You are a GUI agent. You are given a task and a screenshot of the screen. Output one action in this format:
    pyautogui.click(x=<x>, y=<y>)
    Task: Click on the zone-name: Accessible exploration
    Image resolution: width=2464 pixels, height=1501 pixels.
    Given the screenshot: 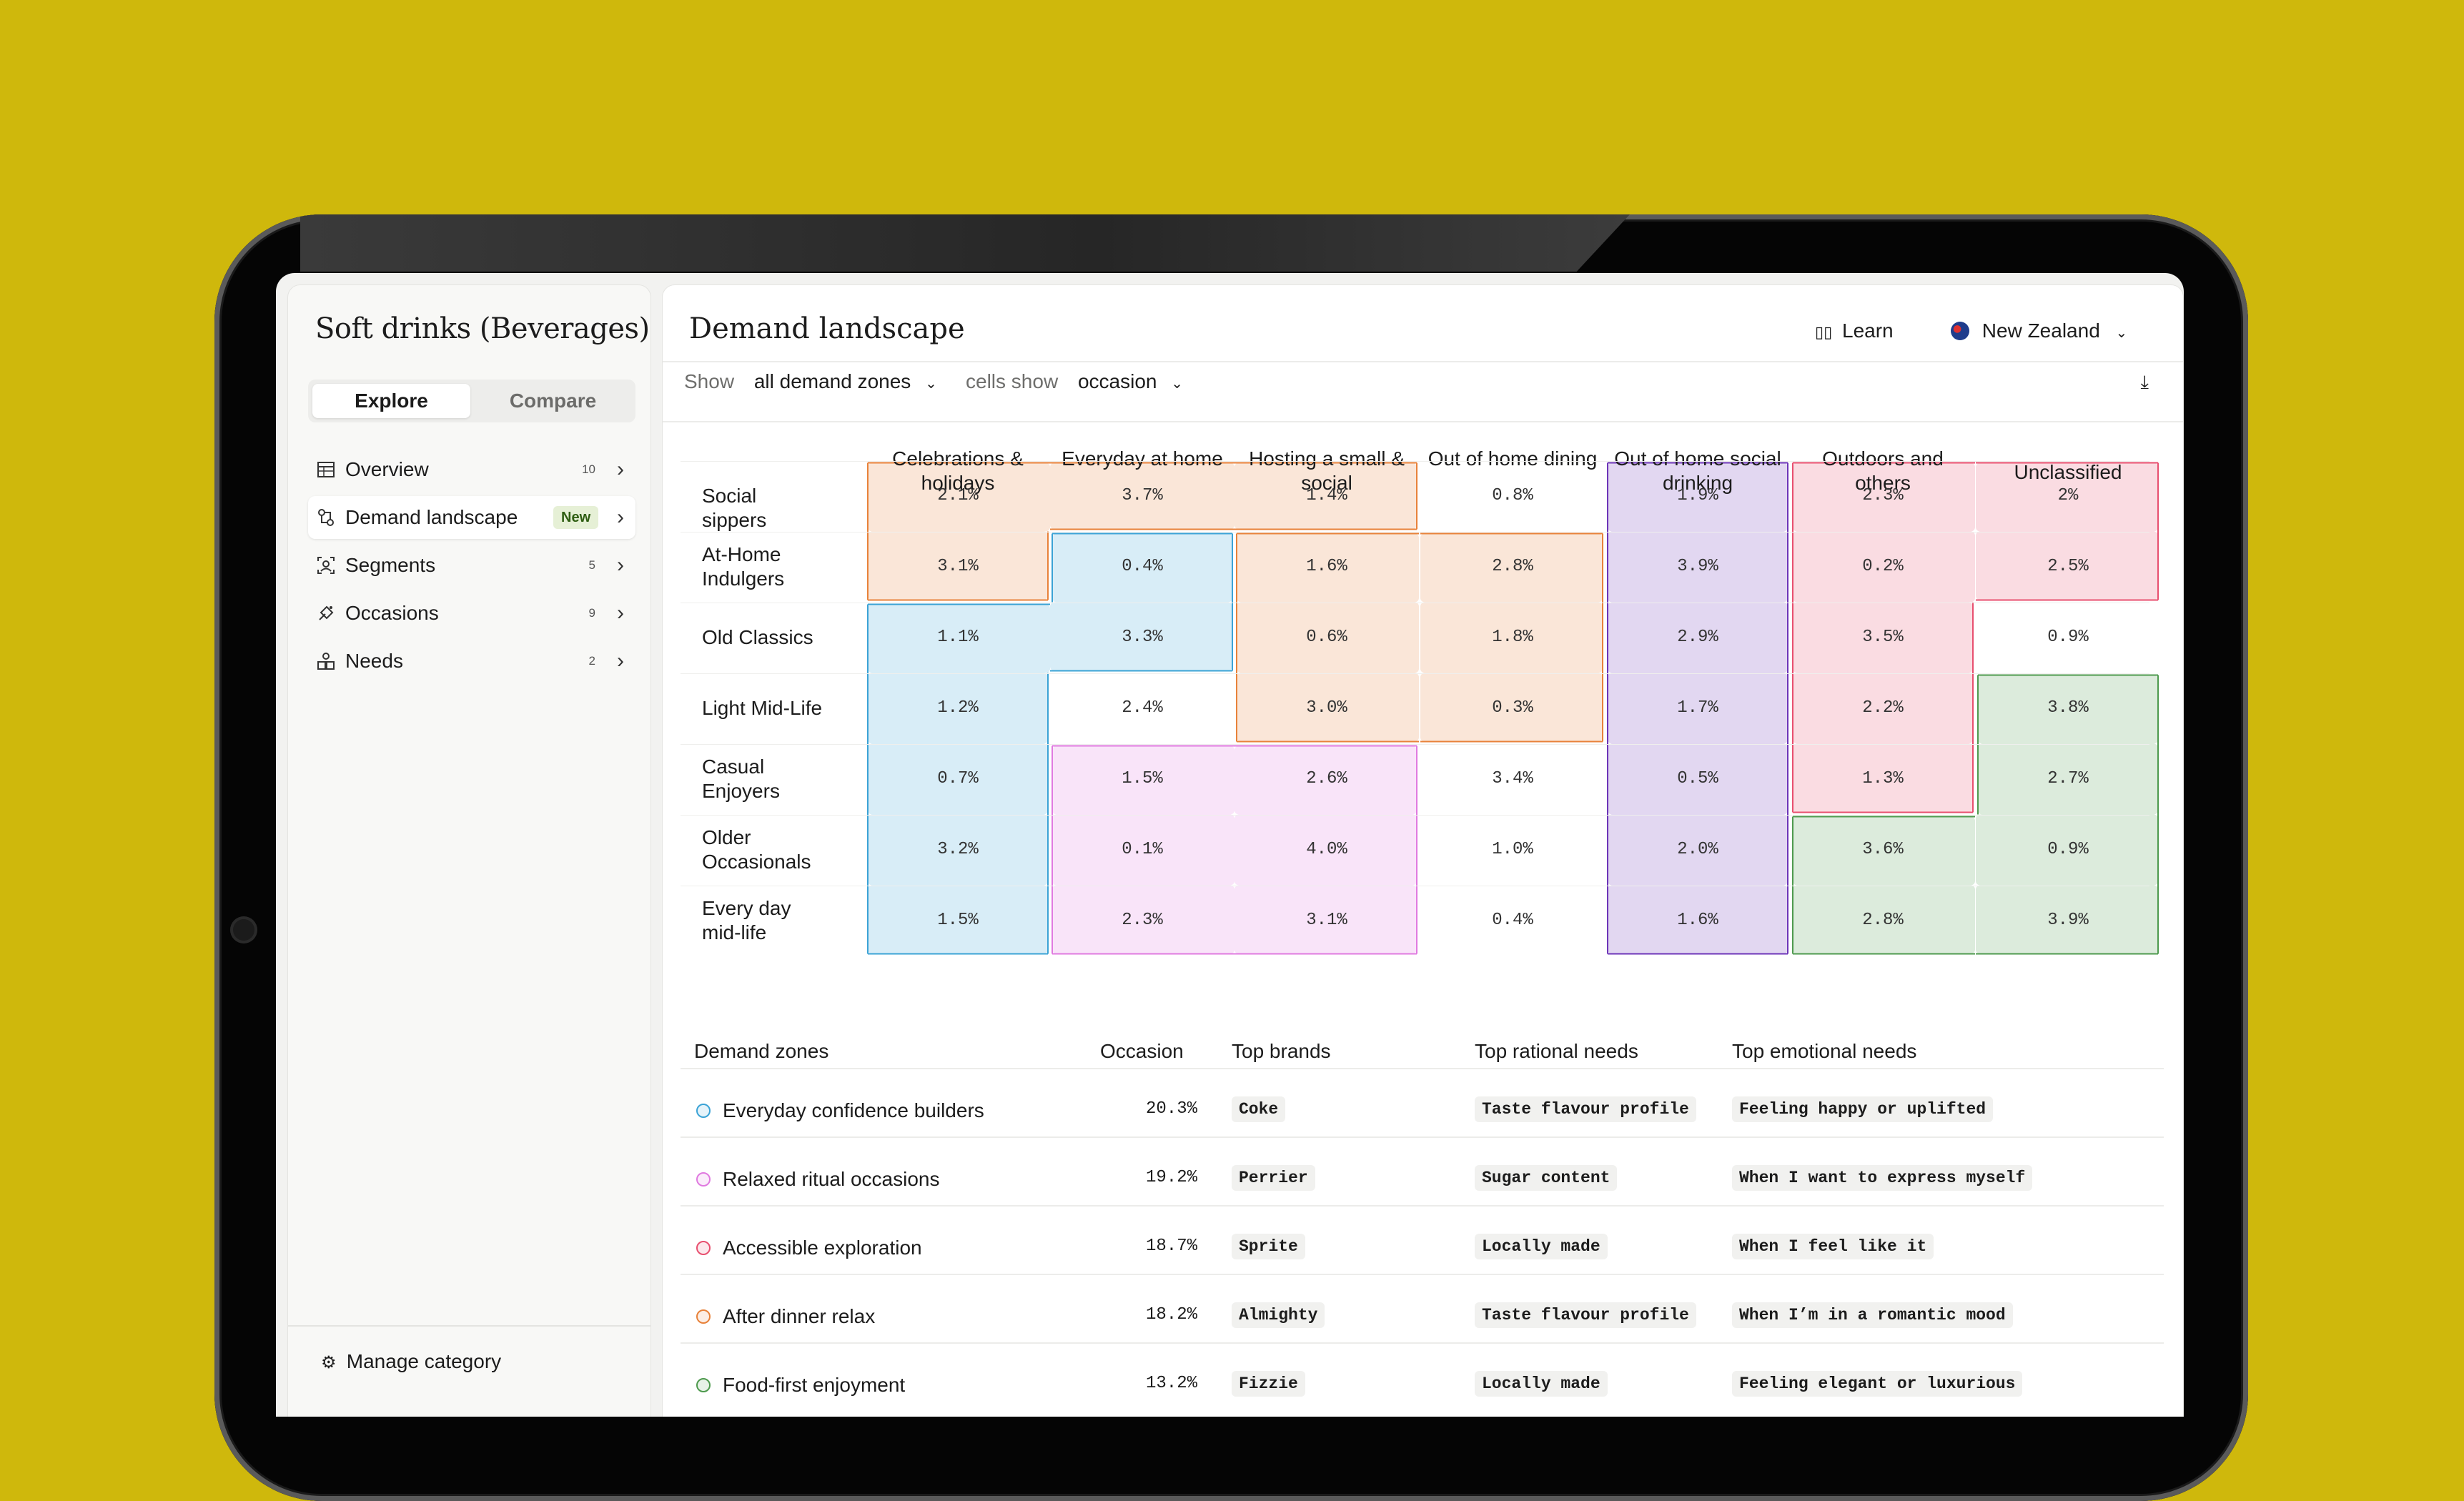 What is the action you would take?
    pyautogui.click(x=822, y=1248)
    